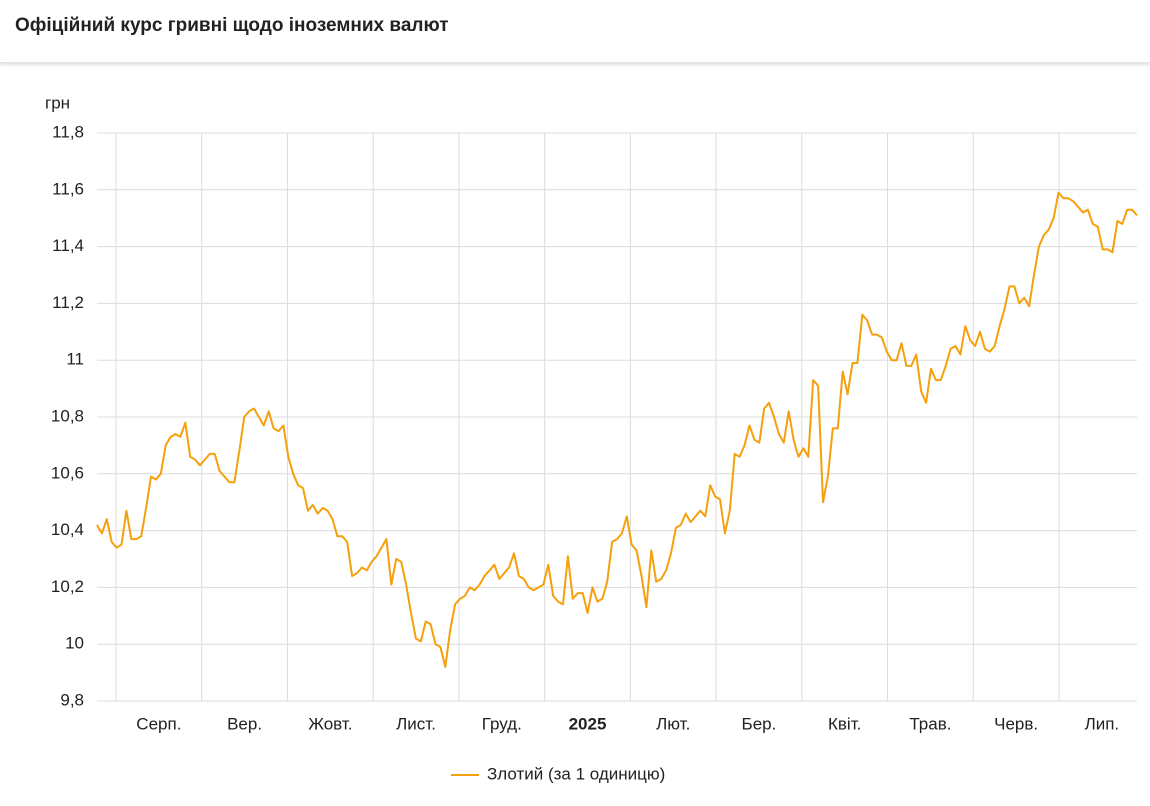 This screenshot has width=1150, height=806. I want to click on y-tick-label: 10, so click(74, 643).